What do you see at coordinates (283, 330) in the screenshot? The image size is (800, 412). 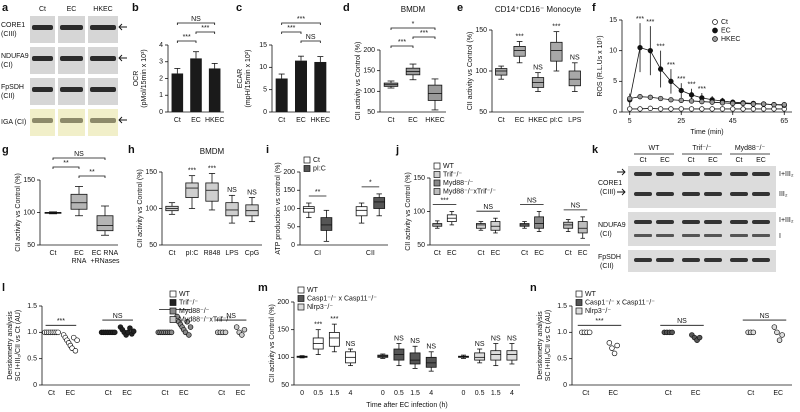 I see `y-tick-label: 150` at bounding box center [283, 330].